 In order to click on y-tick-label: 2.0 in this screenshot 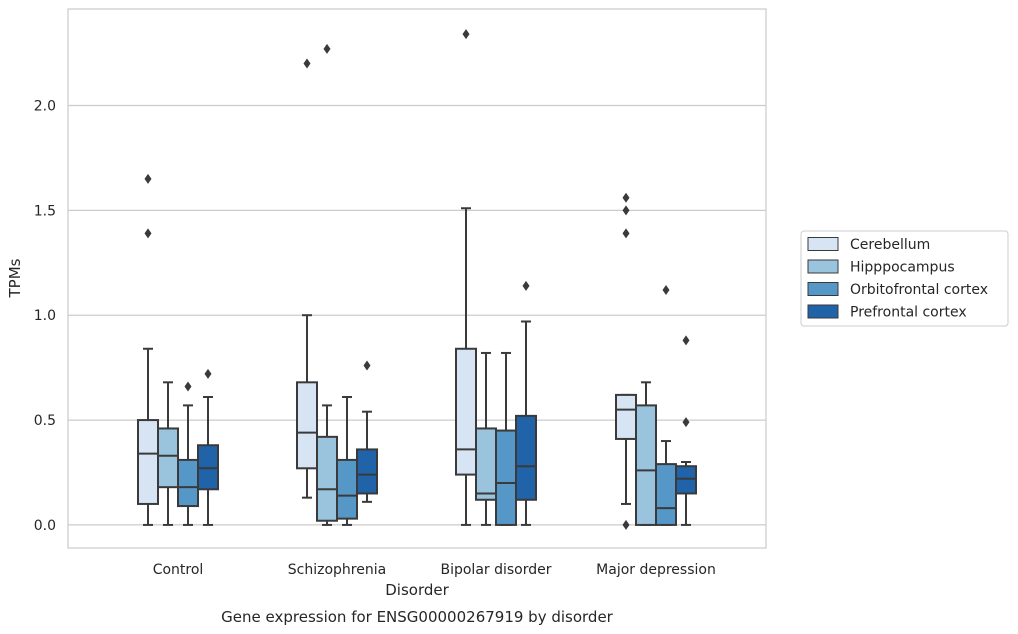, I will do `click(45, 106)`.